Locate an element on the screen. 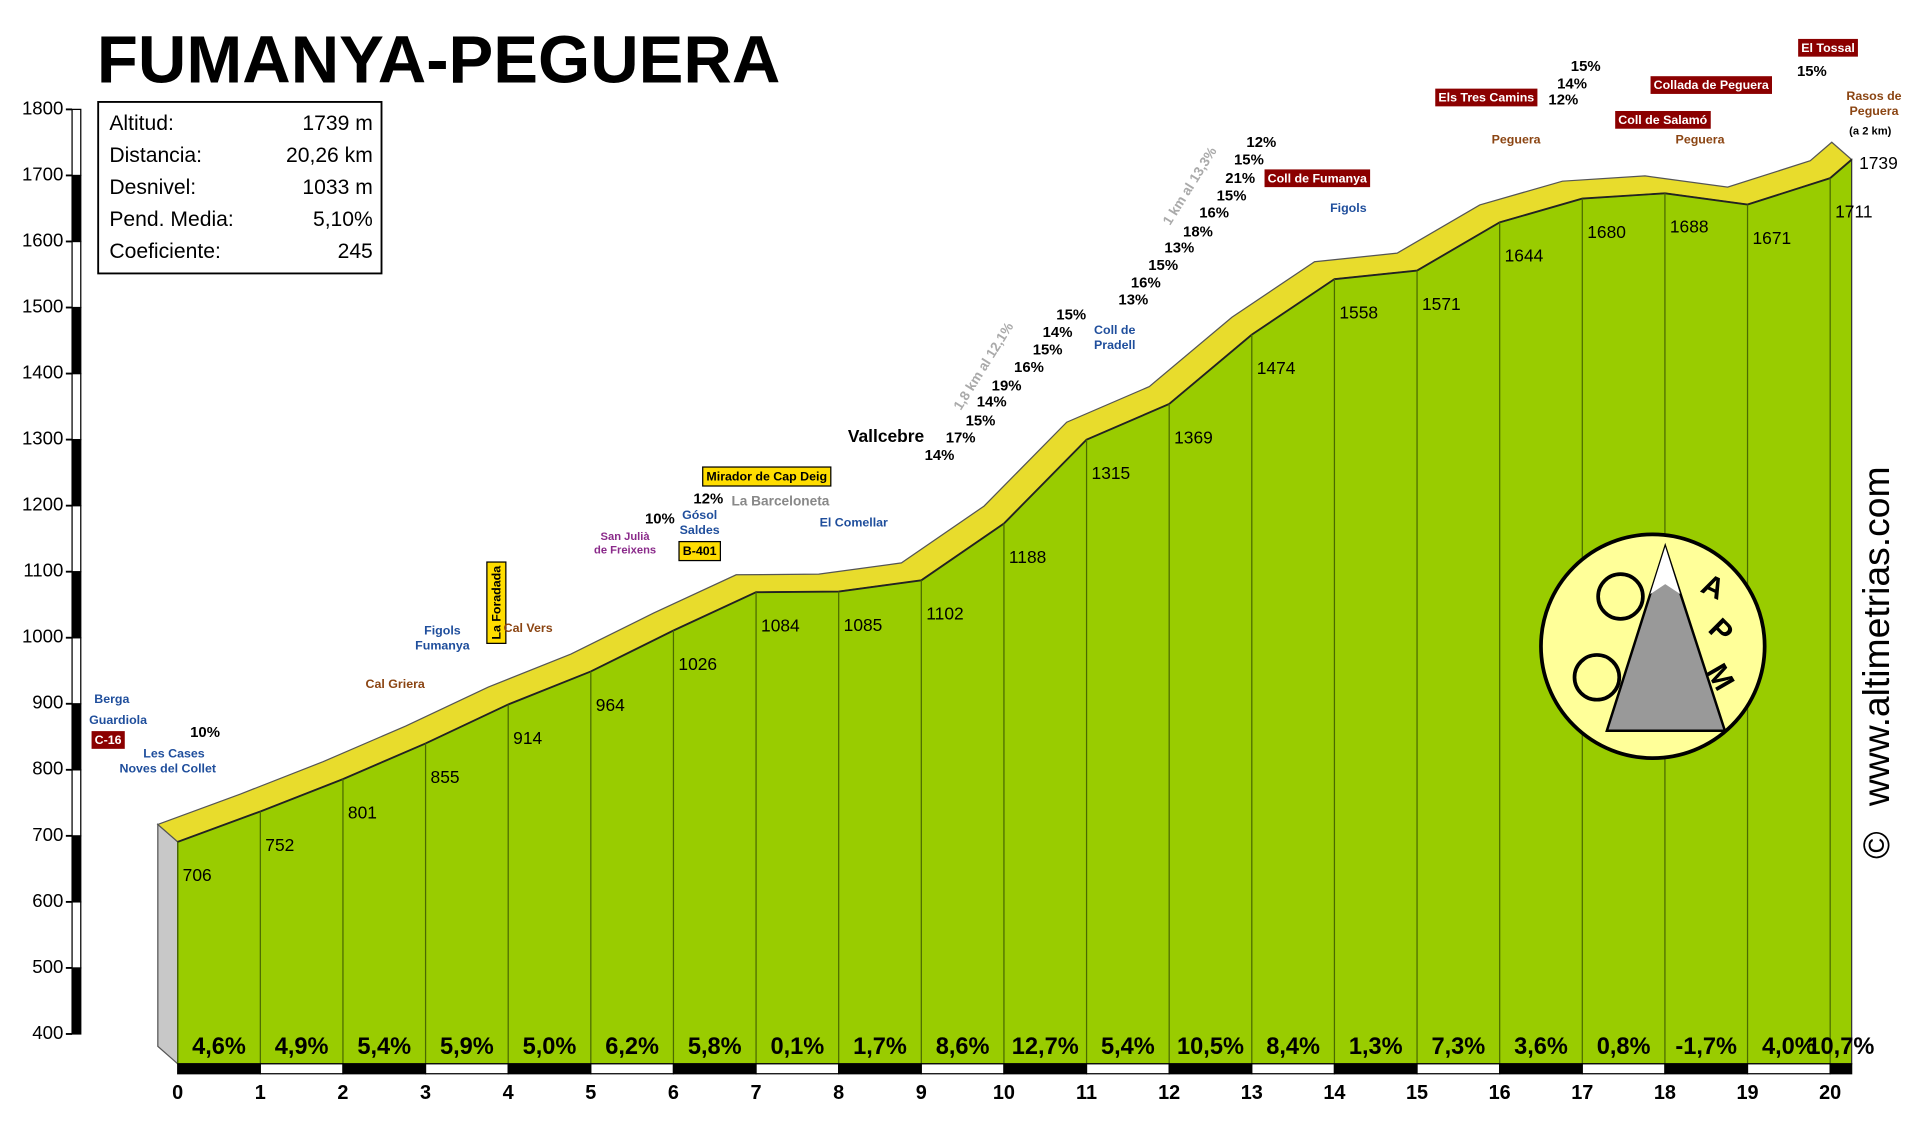  gradient-label: 8,4% is located at coordinates (1293, 1047).